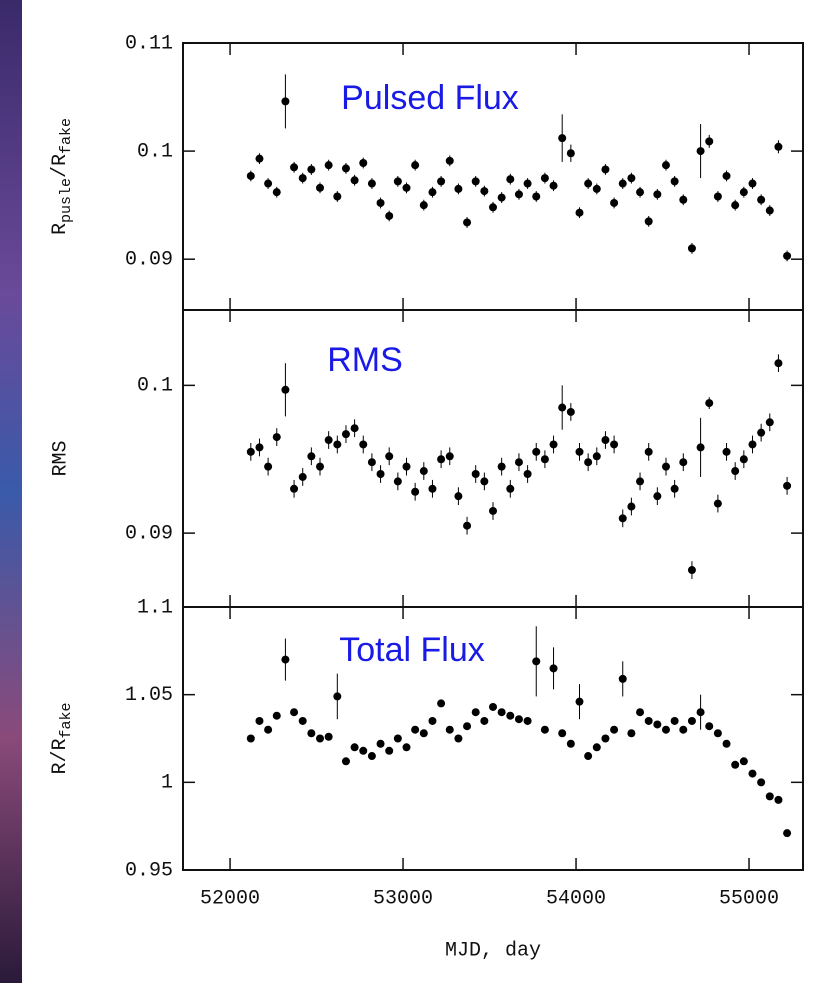  I want to click on x-tick-label: 52000, so click(230, 898).